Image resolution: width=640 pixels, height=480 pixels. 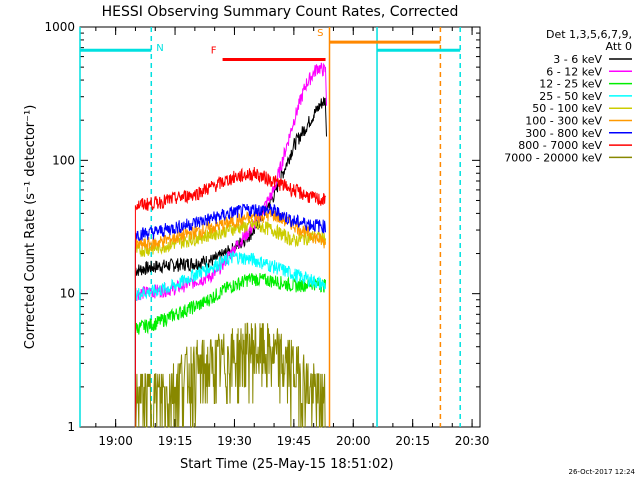 I want to click on x-tick-label: 20:30, so click(x=472, y=441).